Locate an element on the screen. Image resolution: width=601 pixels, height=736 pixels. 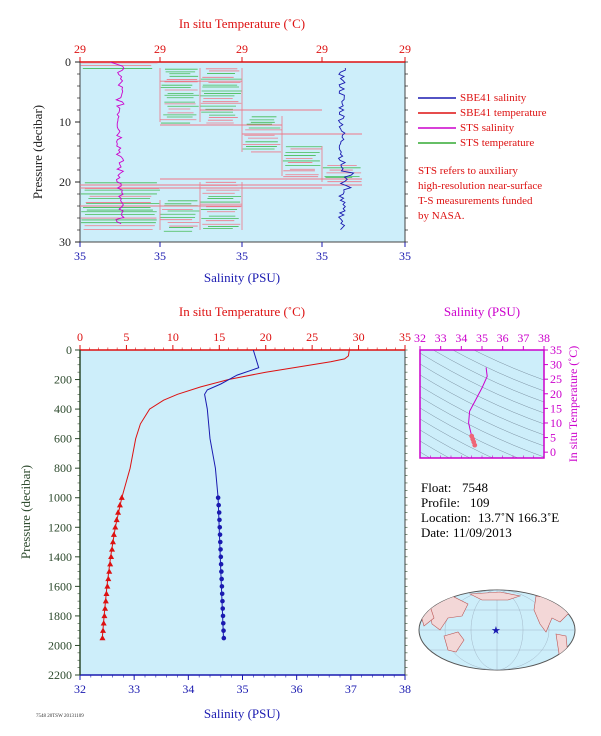
ts-panel-top-axis-title: Salinity (PSU) is located at coordinates (482, 311).